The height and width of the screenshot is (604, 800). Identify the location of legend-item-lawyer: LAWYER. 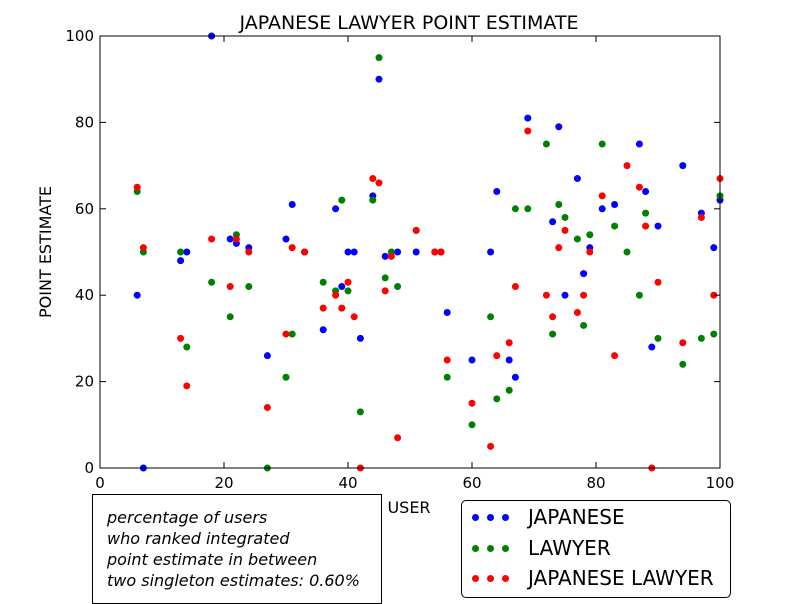
(596, 549).